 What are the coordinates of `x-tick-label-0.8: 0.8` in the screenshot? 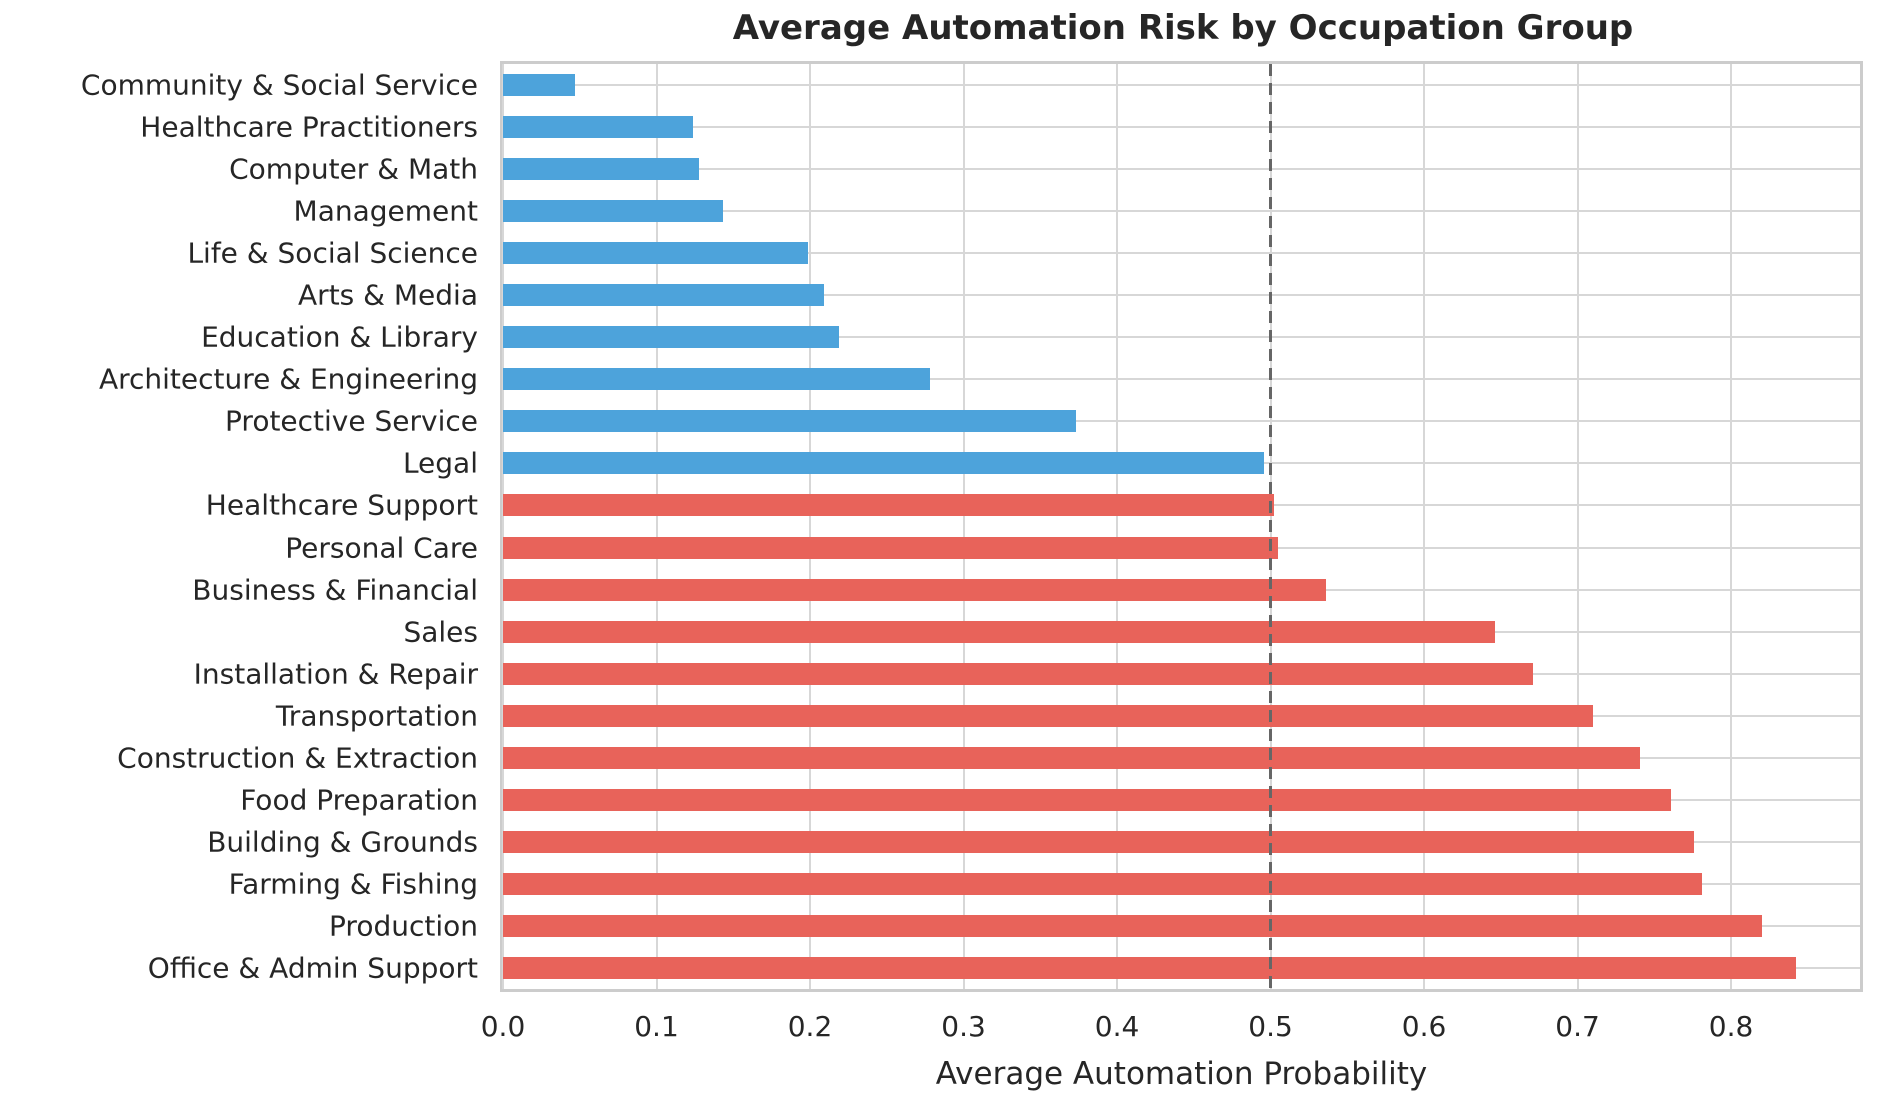 It's located at (1731, 1026).